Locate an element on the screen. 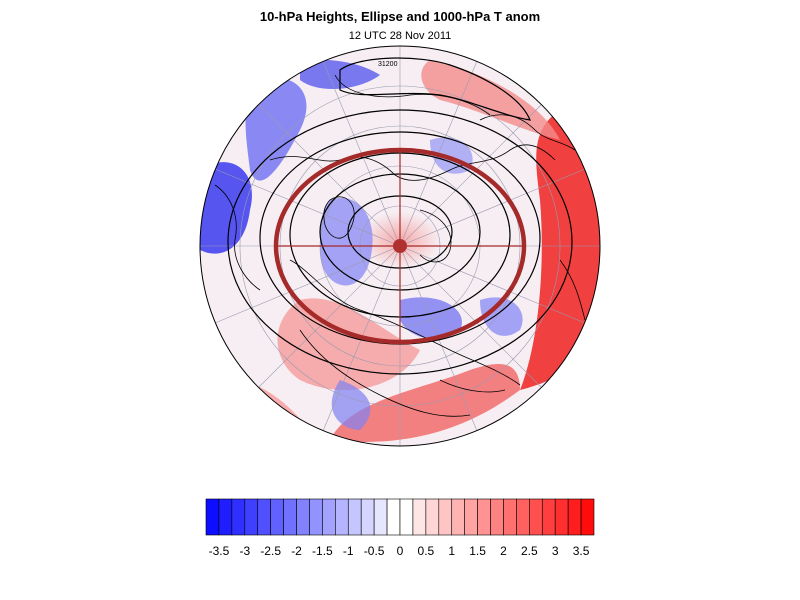 This screenshot has width=800, height=600. cold-anomaly-west is located at coordinates (226, 208).